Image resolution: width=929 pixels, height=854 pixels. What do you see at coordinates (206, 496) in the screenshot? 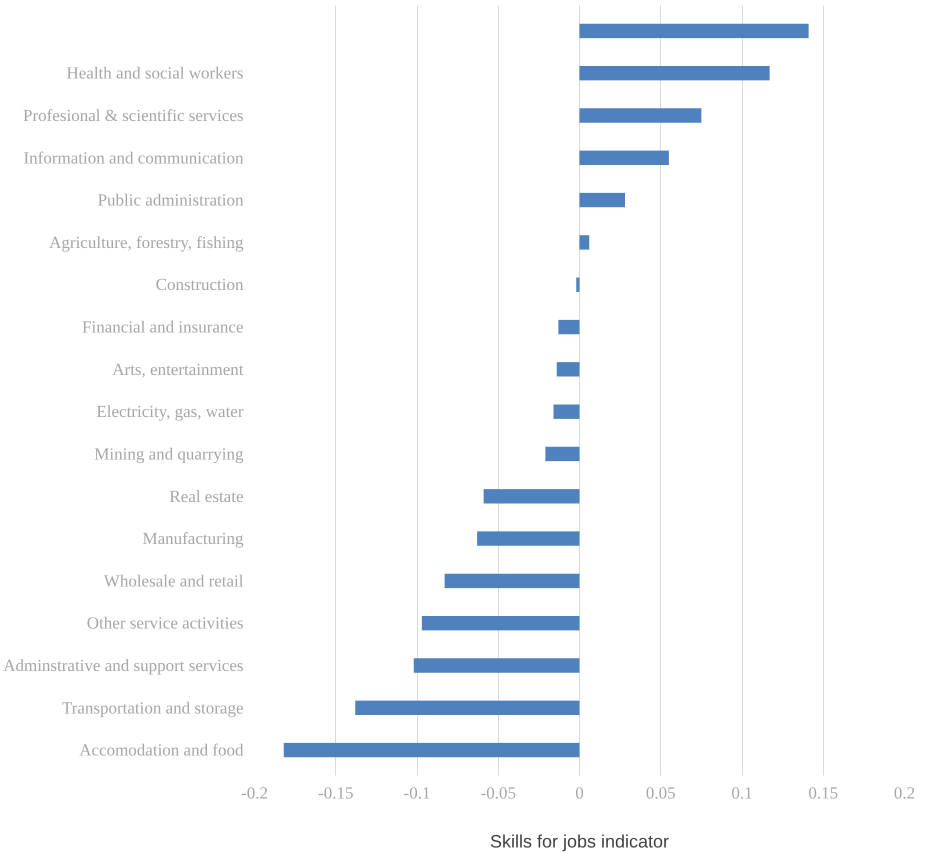
I see `y-tick-label: Real estate` at bounding box center [206, 496].